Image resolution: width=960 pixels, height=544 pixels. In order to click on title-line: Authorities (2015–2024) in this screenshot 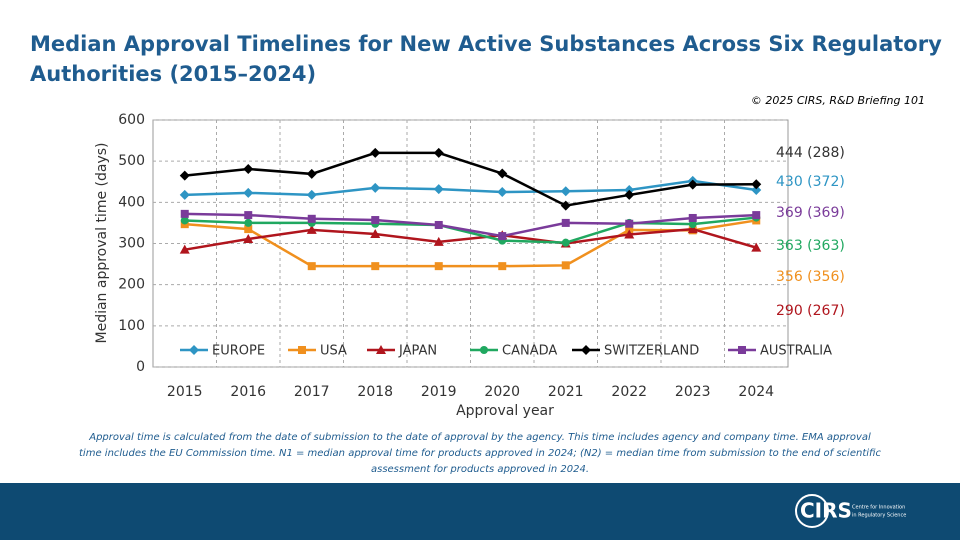, I will do `click(173, 74)`.